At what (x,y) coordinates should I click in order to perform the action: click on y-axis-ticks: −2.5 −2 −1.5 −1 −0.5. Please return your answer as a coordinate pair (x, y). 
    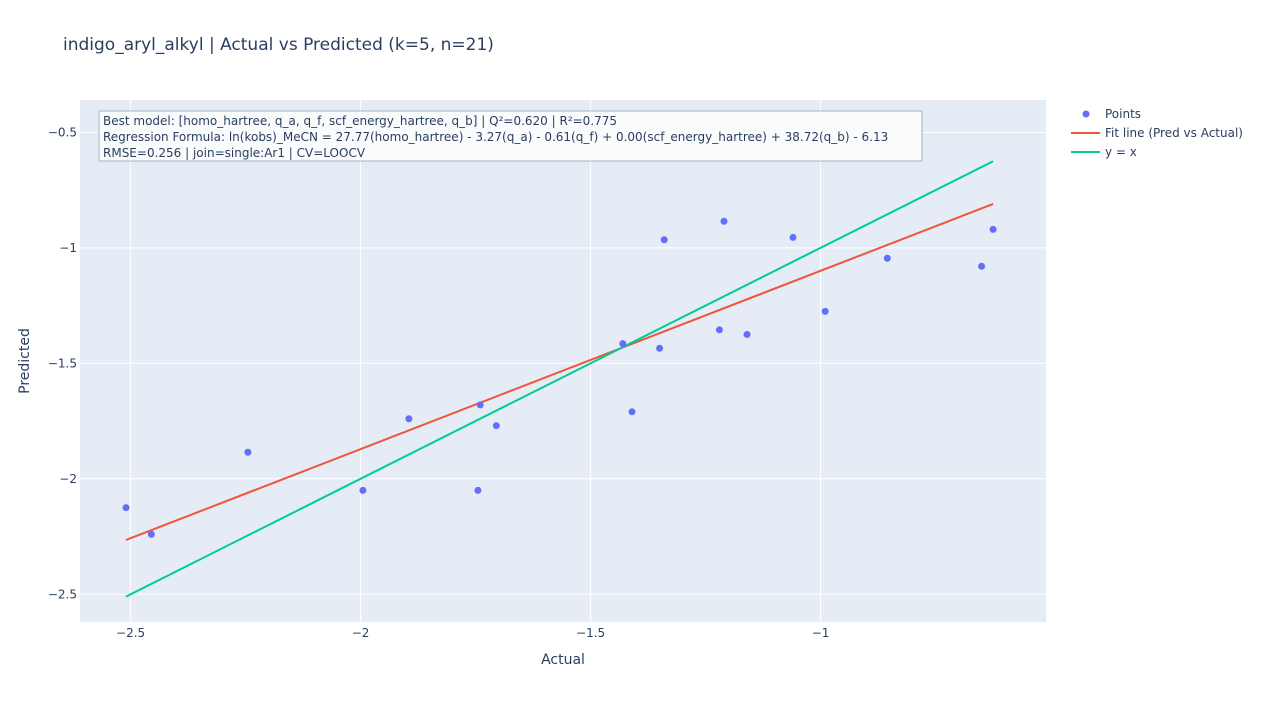
    Looking at the image, I should click on (62, 363).